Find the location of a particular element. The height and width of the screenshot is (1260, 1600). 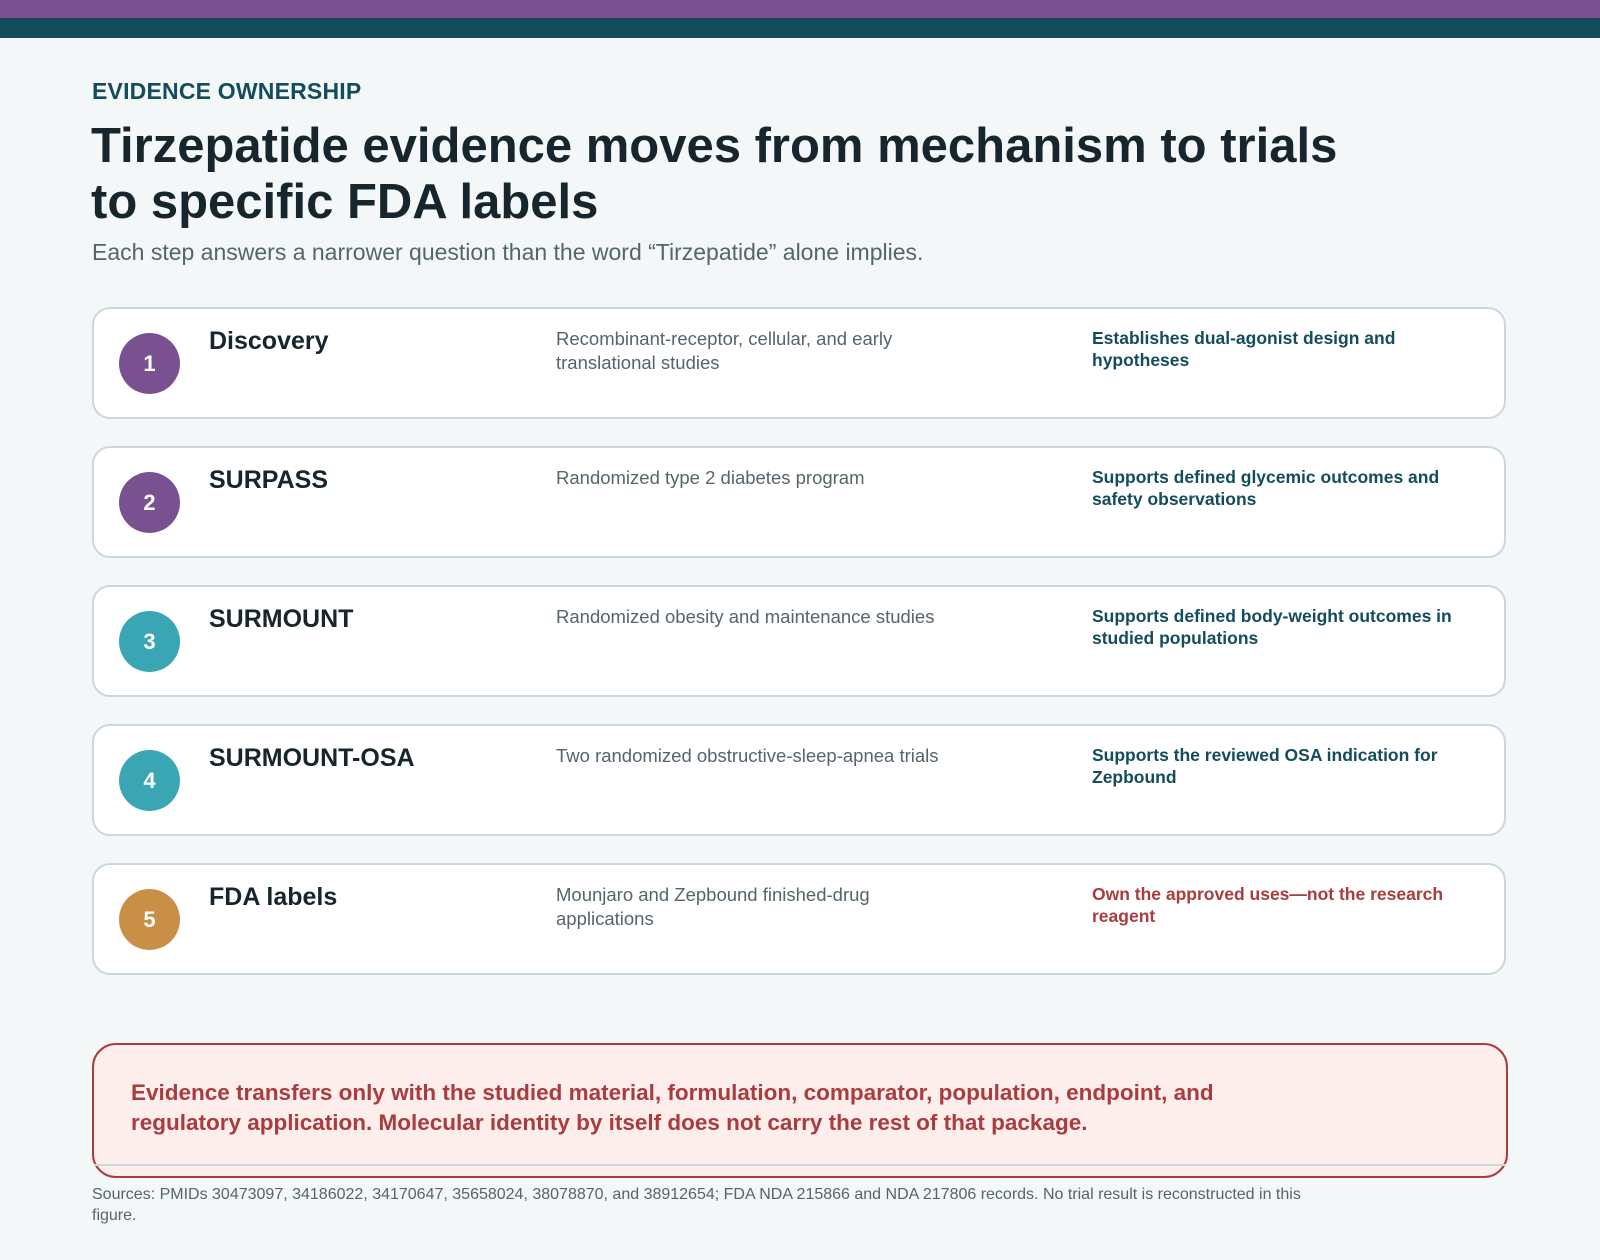

callout-divider is located at coordinates (800, 1165).